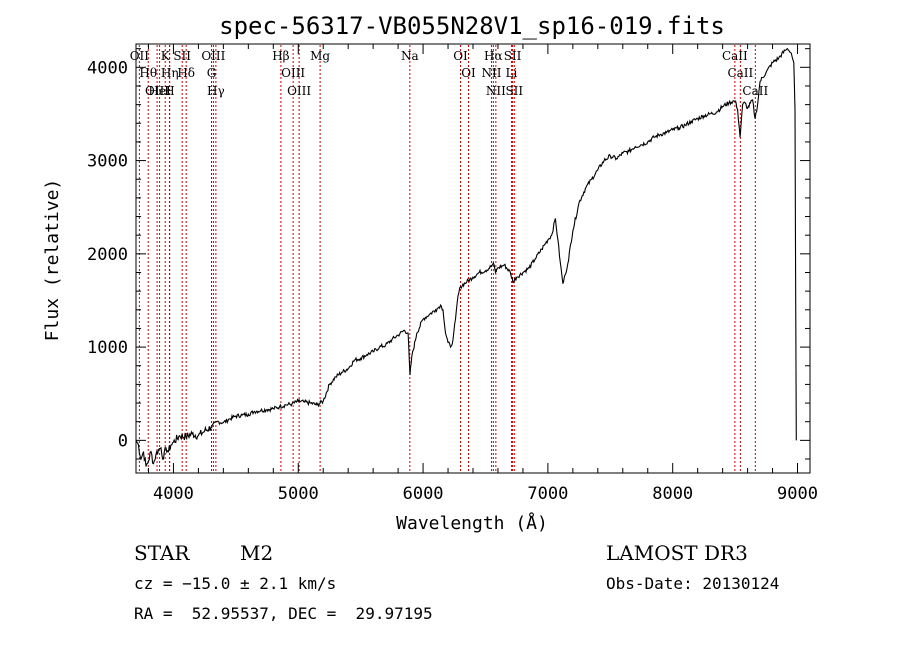 Image resolution: width=900 pixels, height=649 pixels. What do you see at coordinates (186, 73) in the screenshot?
I see `emission-line-label: Hδ` at bounding box center [186, 73].